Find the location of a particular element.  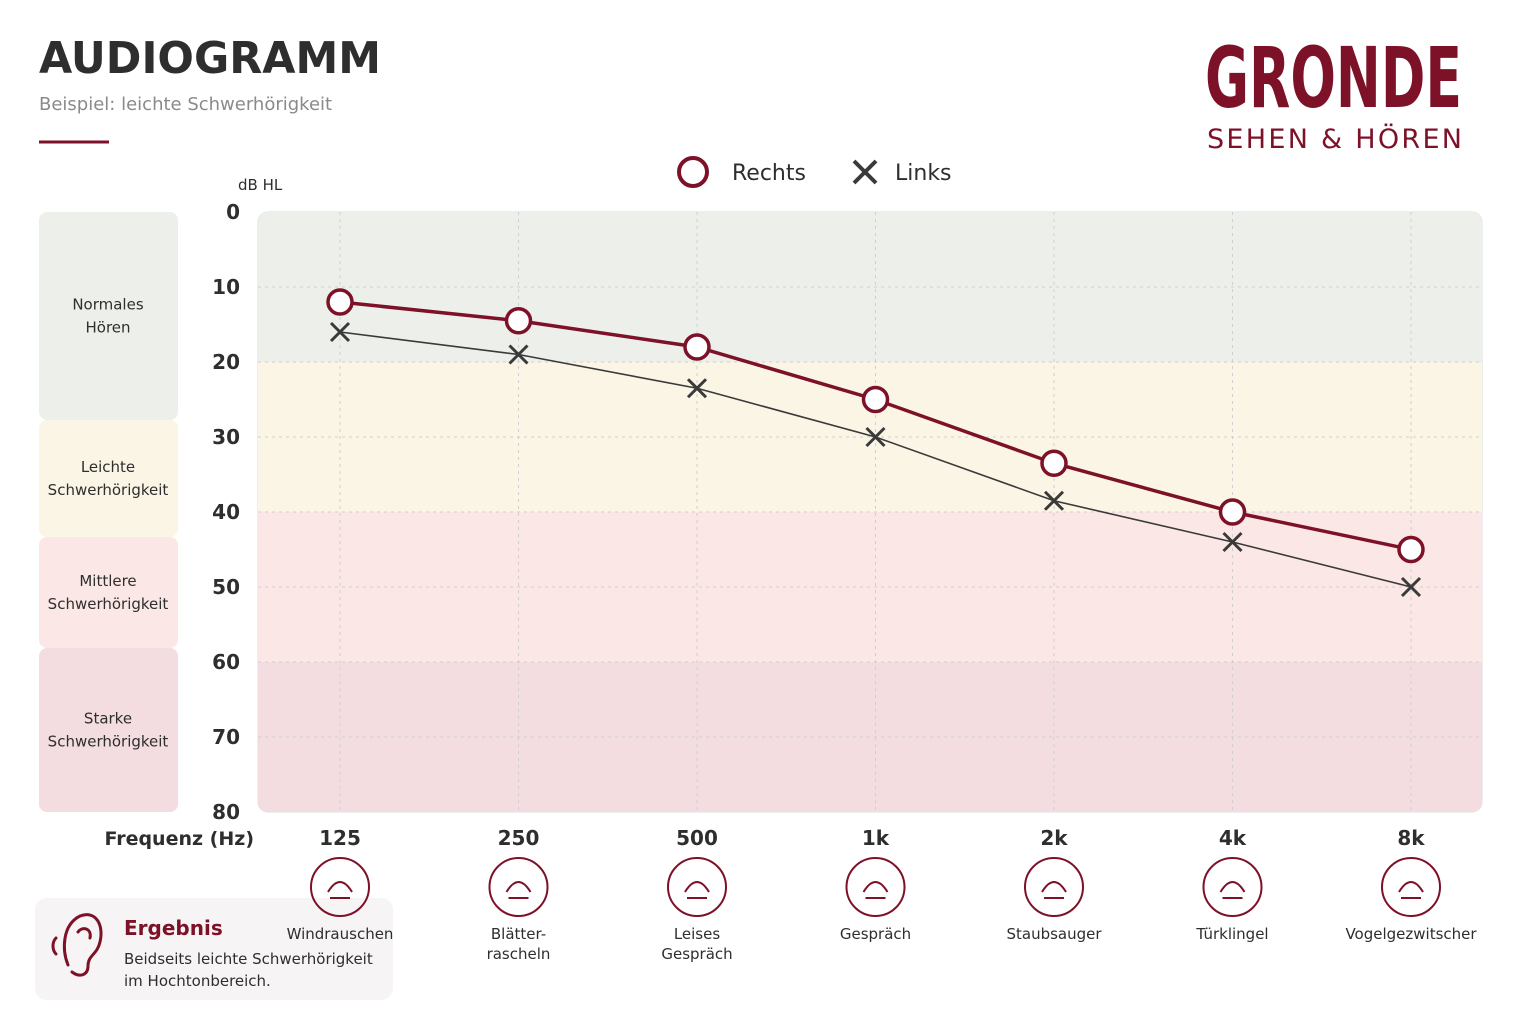

legend-label: Rechts is located at coordinates (769, 173).